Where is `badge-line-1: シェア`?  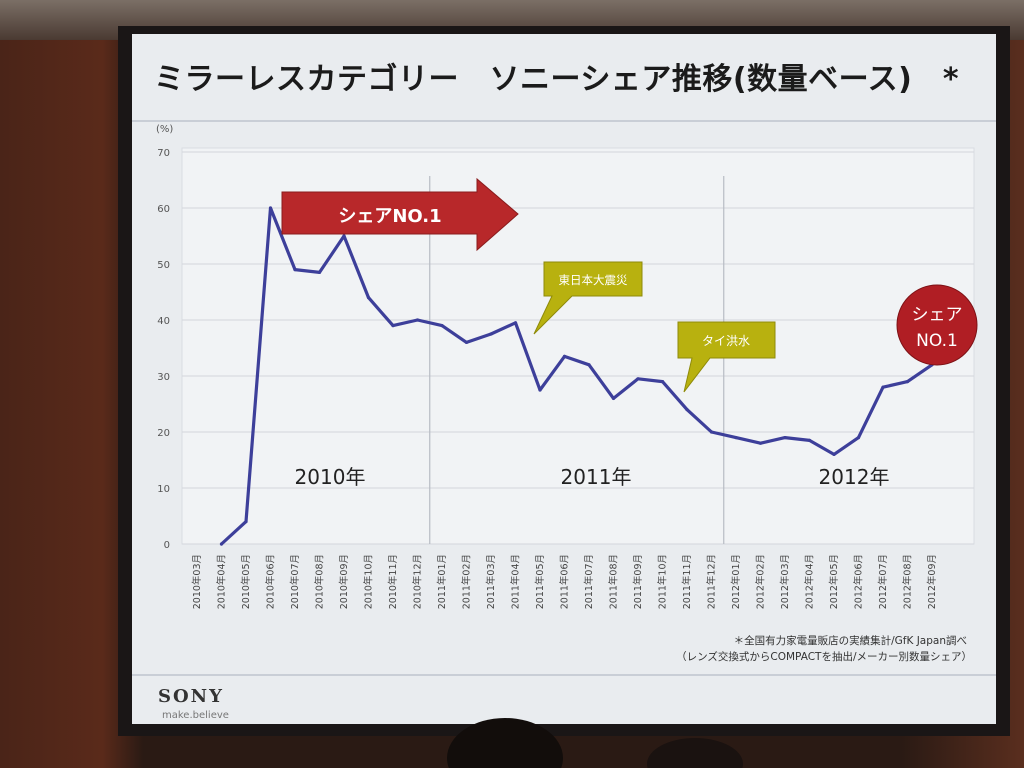 badge-line-1: シェア is located at coordinates (937, 315).